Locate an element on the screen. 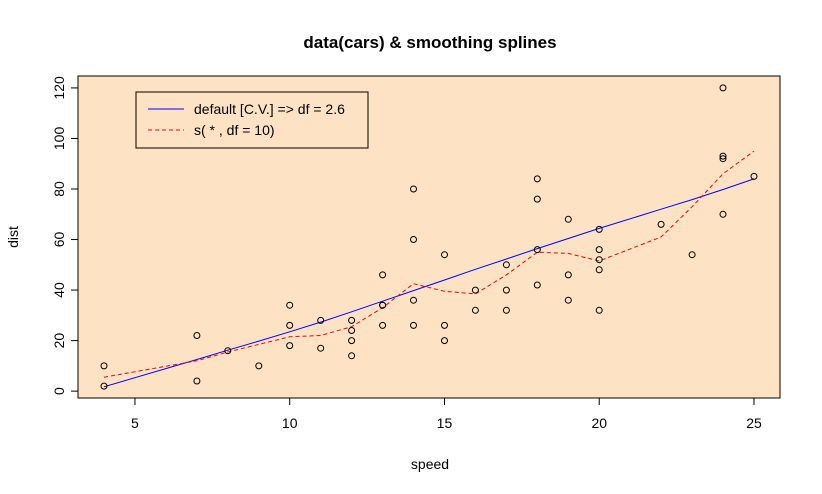  x-tick-label: 15 is located at coordinates (445, 423).